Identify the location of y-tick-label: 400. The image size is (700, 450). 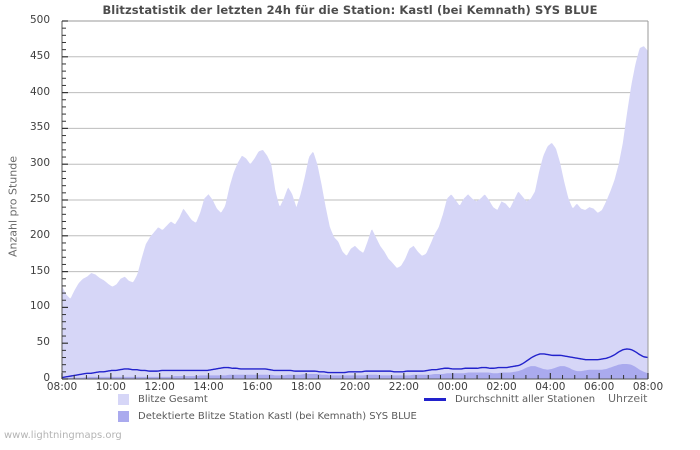
(39, 91).